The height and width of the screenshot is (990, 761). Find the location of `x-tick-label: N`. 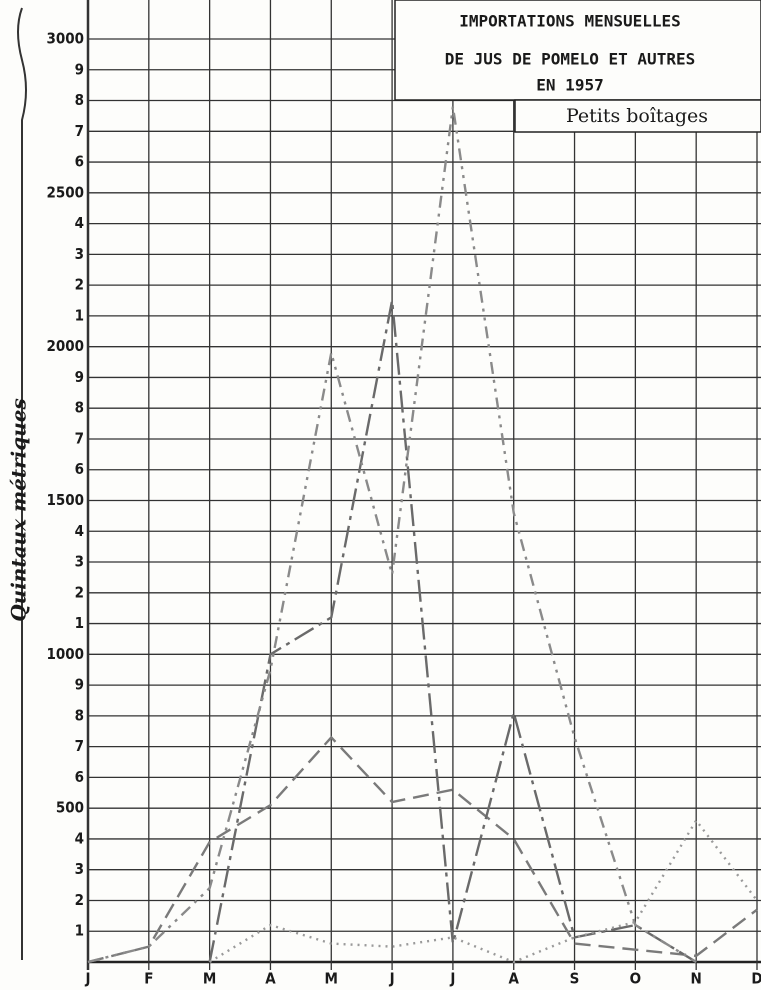

x-tick-label: N is located at coordinates (696, 979).